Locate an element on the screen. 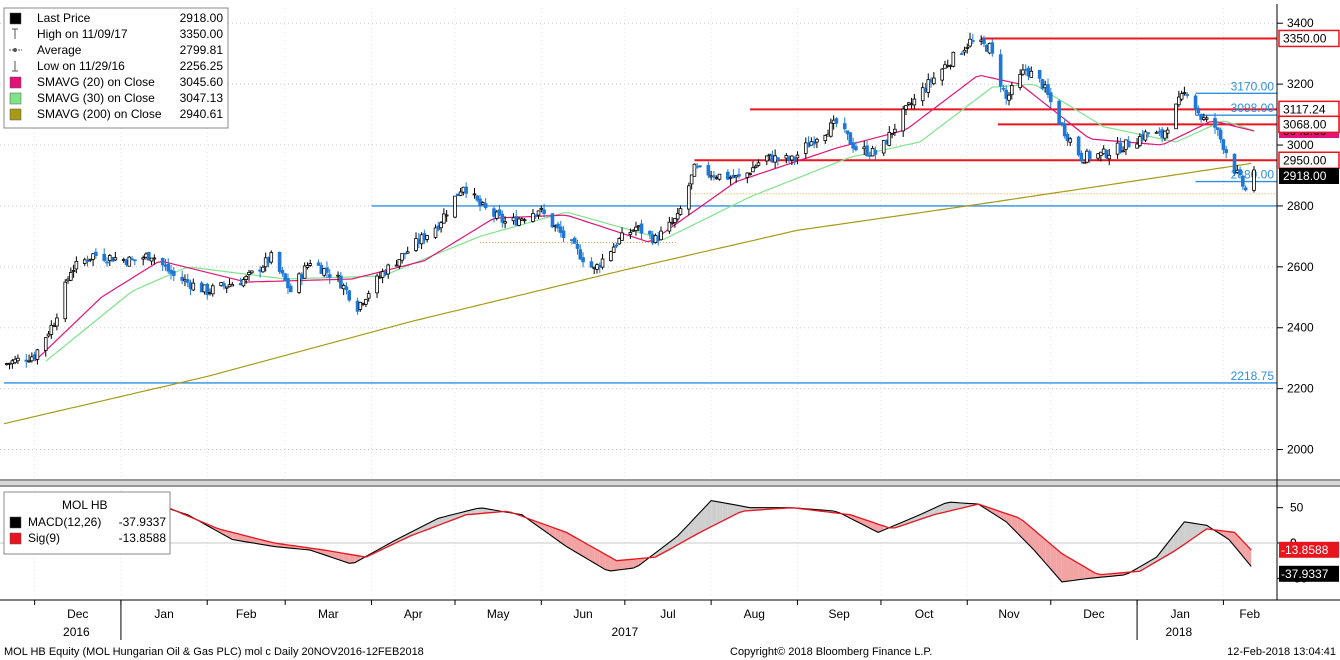  x-month-label: Jun is located at coordinates (582, 614).